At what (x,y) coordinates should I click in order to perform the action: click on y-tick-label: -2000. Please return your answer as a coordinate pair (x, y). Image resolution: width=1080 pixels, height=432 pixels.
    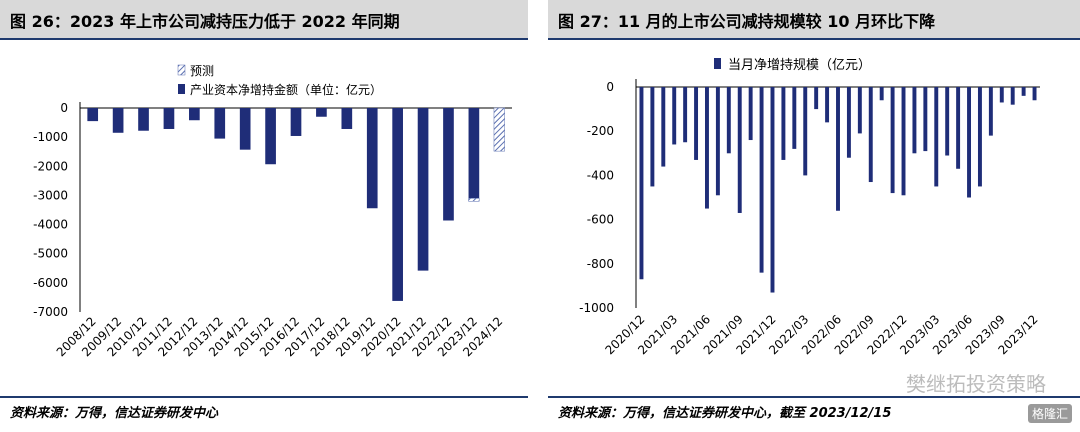
    Looking at the image, I should click on (50, 166).